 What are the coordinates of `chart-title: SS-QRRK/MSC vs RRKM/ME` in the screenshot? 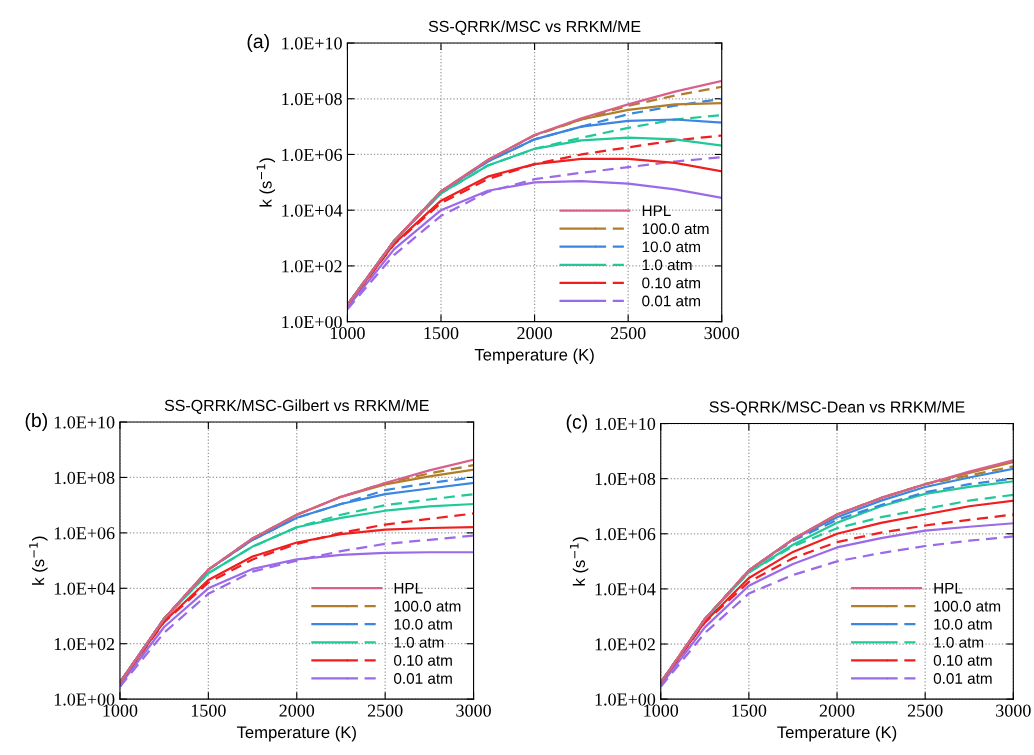 It's located at (534, 27).